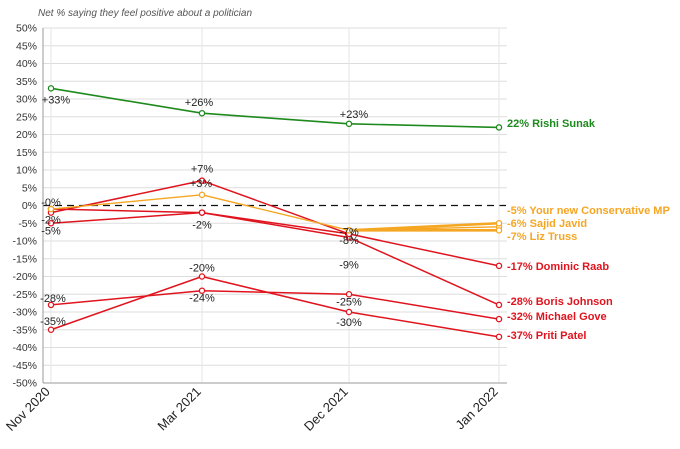  I want to click on y-tick-label: 50%, so click(26, 29).